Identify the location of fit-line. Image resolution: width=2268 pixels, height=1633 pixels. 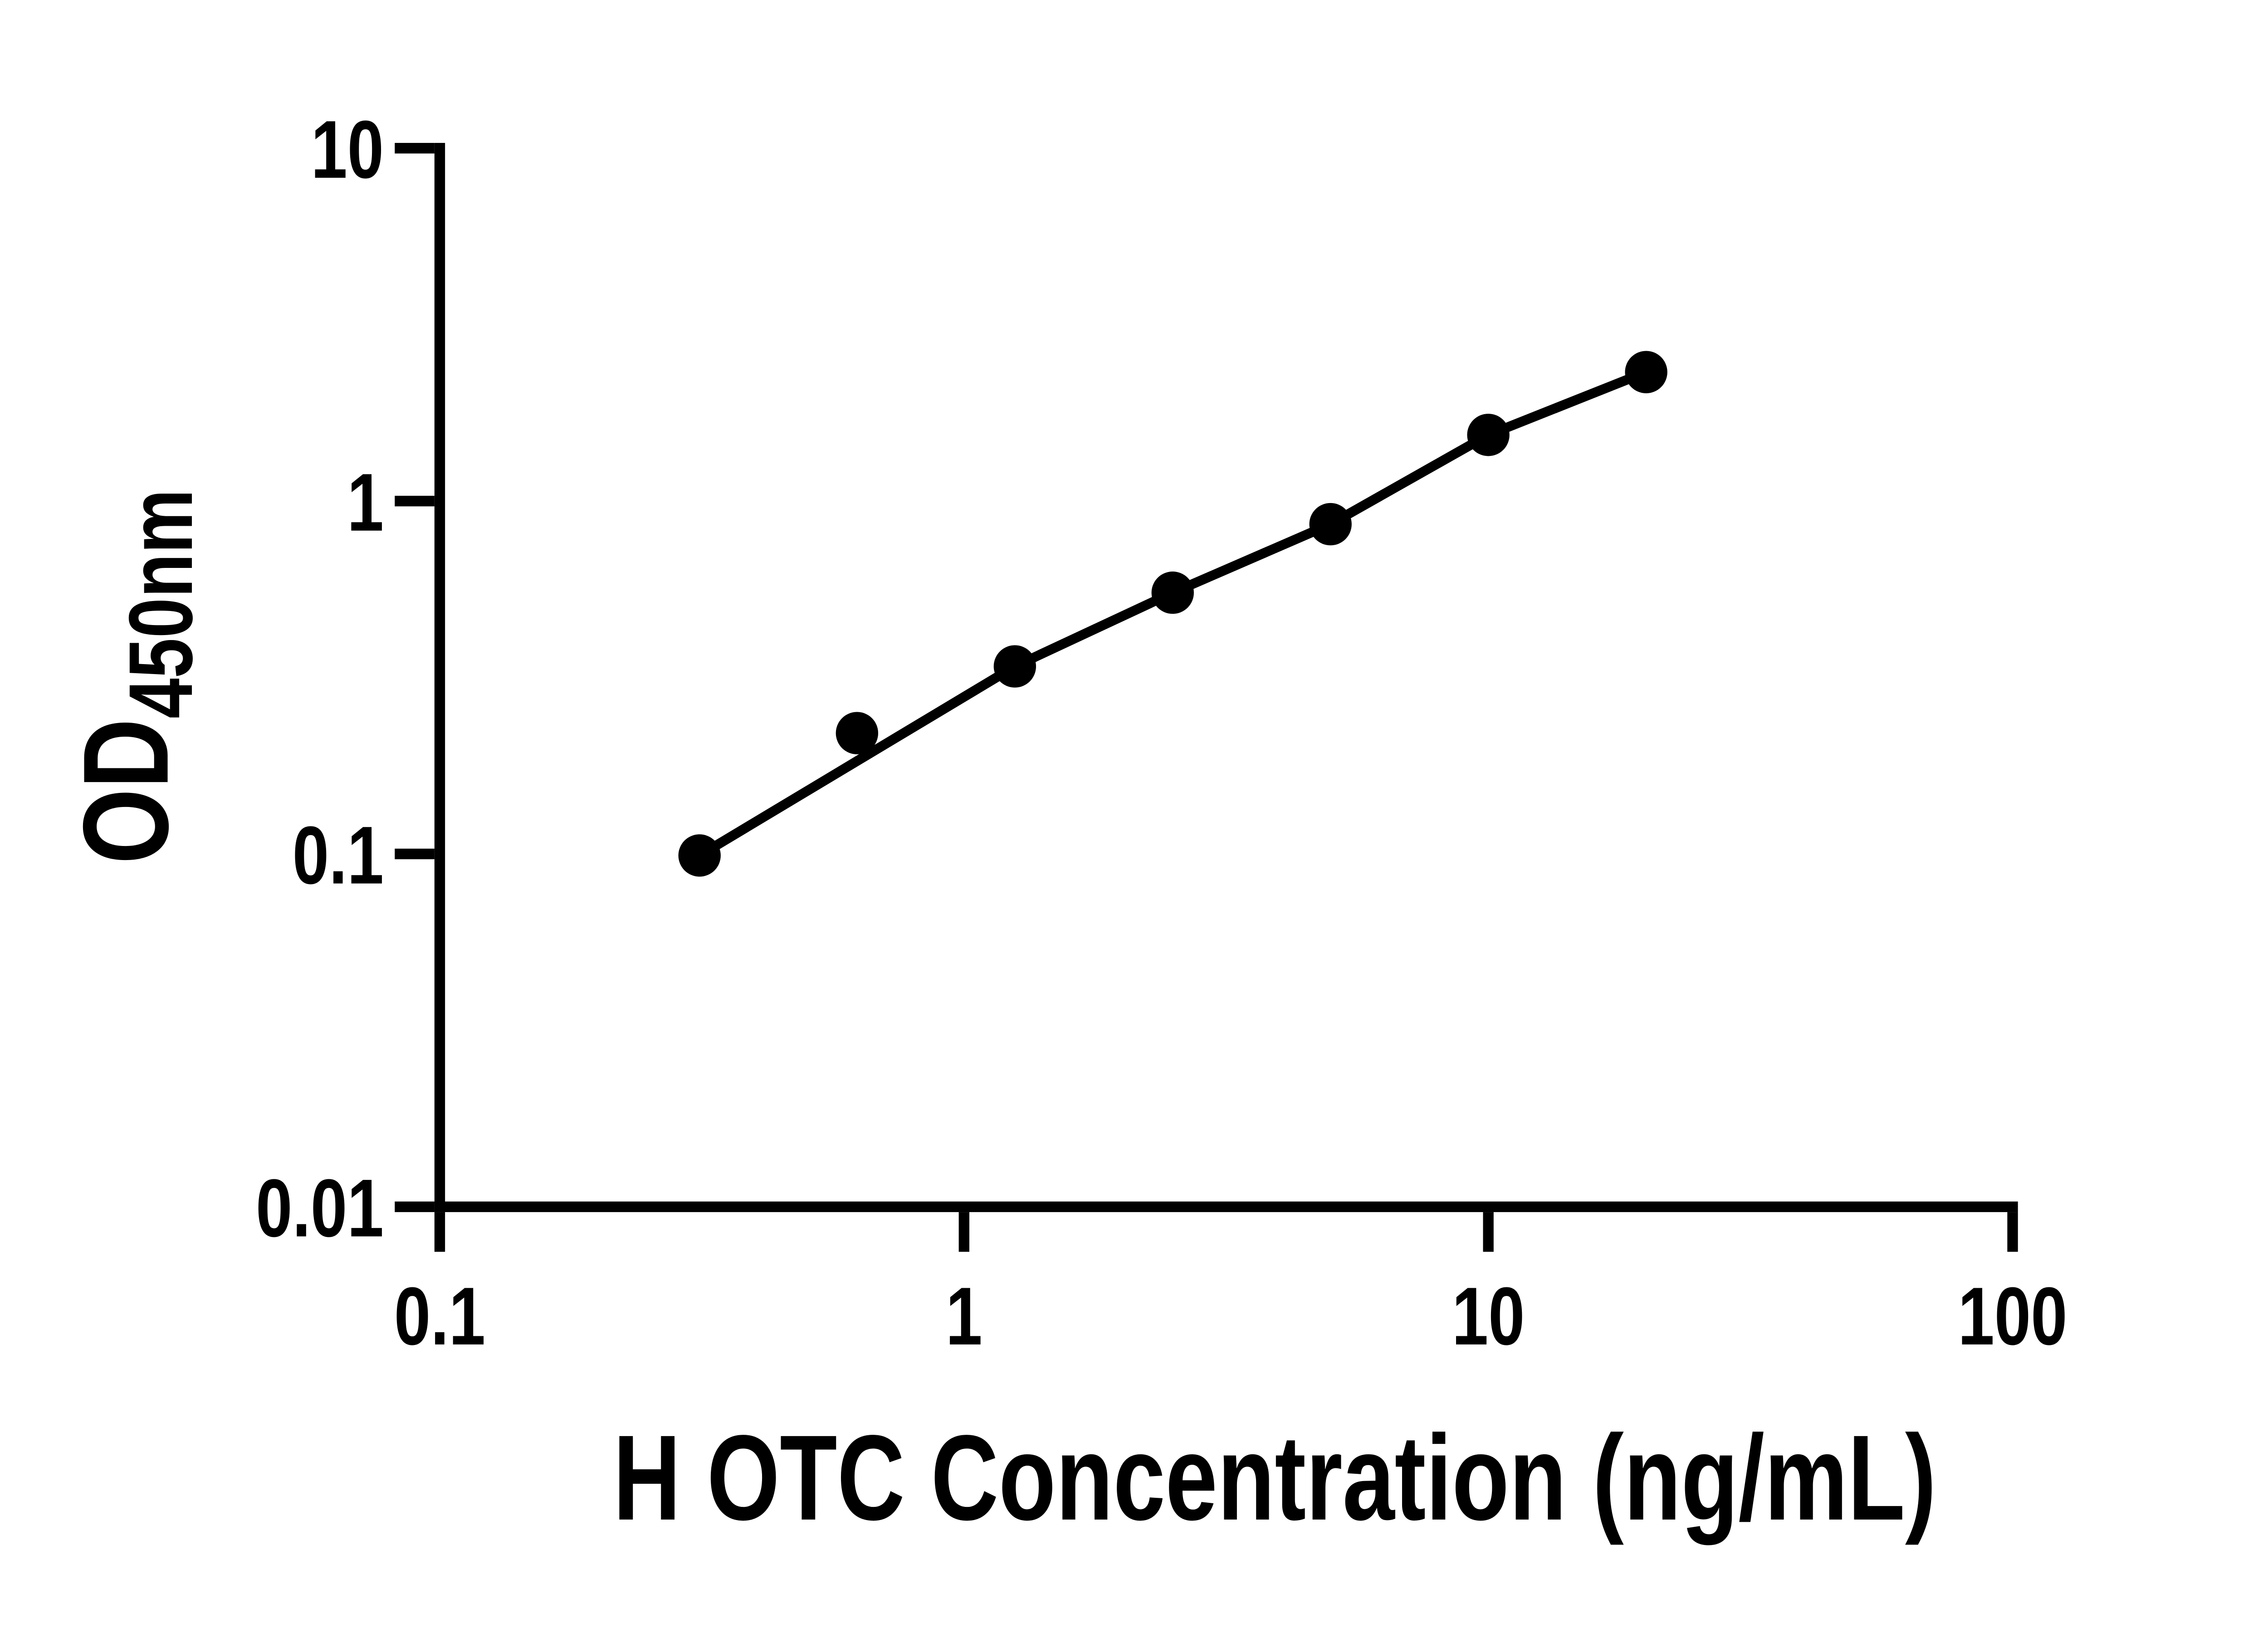
(1172, 614).